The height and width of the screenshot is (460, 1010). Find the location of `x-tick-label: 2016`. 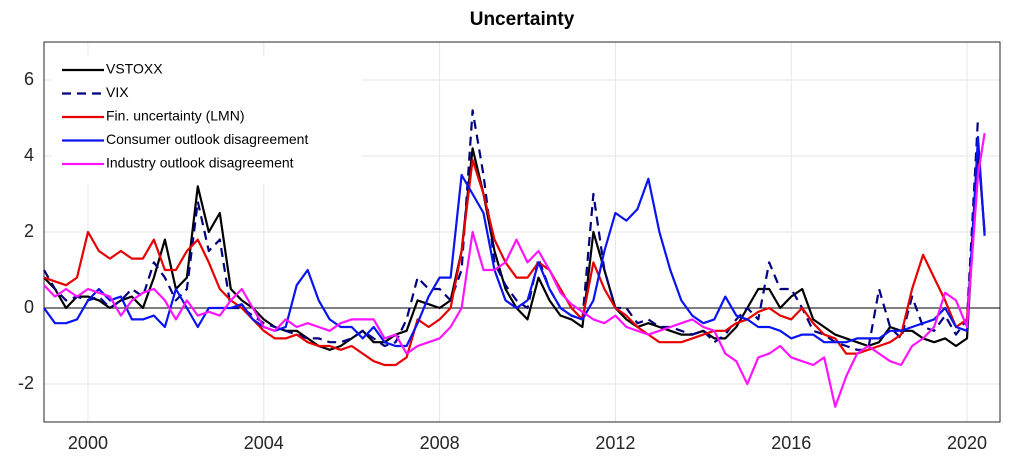

x-tick-label: 2016 is located at coordinates (791, 443).